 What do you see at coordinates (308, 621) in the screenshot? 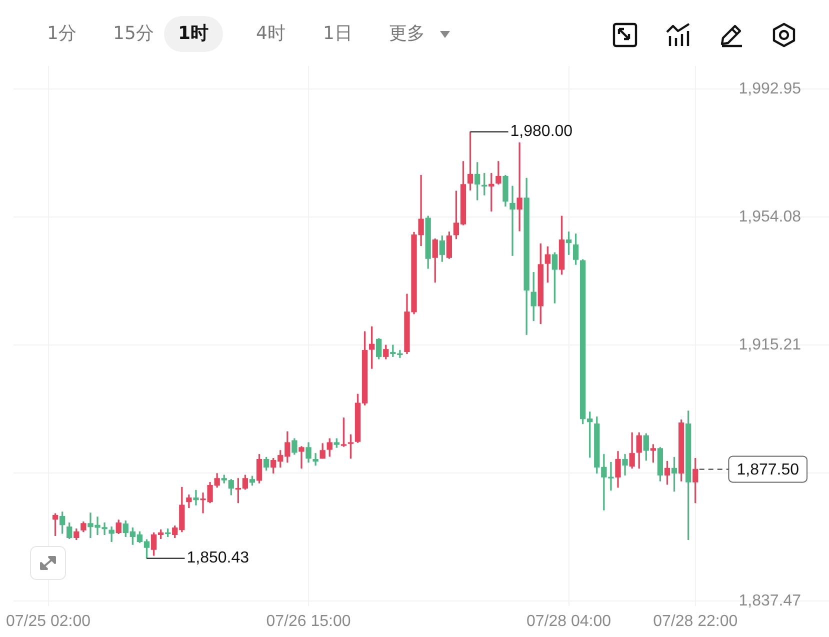
I see `x-tick-label: 07/26 15:00` at bounding box center [308, 621].